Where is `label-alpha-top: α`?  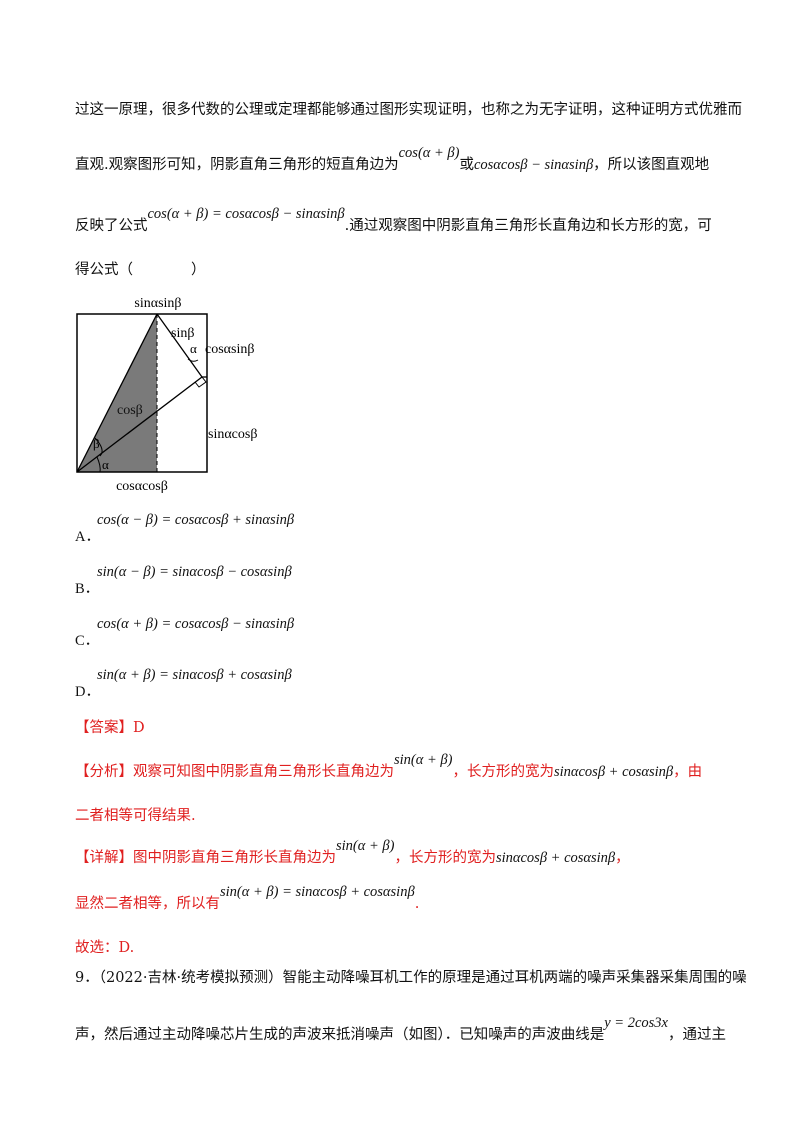
label-alpha-top: α is located at coordinates (193, 348).